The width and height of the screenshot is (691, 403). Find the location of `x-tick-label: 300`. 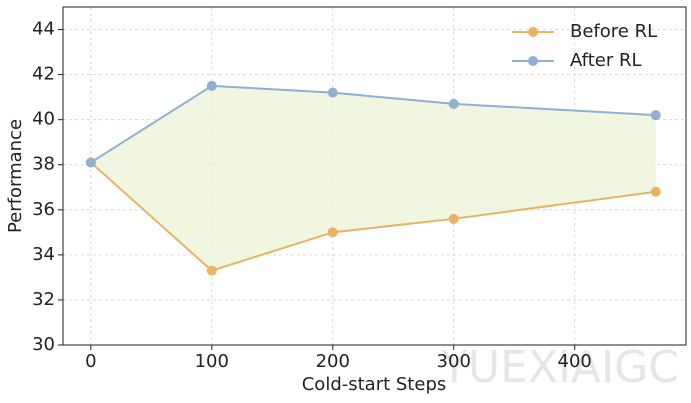

x-tick-label: 300 is located at coordinates (454, 361).